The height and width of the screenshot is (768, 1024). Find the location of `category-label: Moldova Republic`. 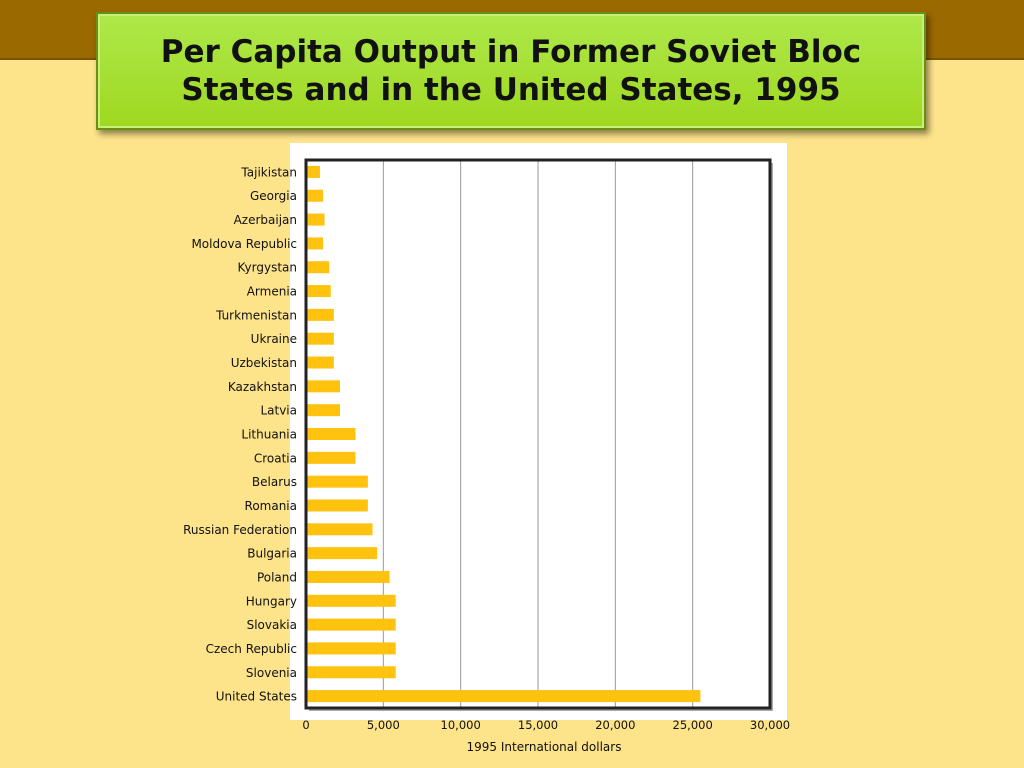

category-label: Moldova Republic is located at coordinates (244, 244).